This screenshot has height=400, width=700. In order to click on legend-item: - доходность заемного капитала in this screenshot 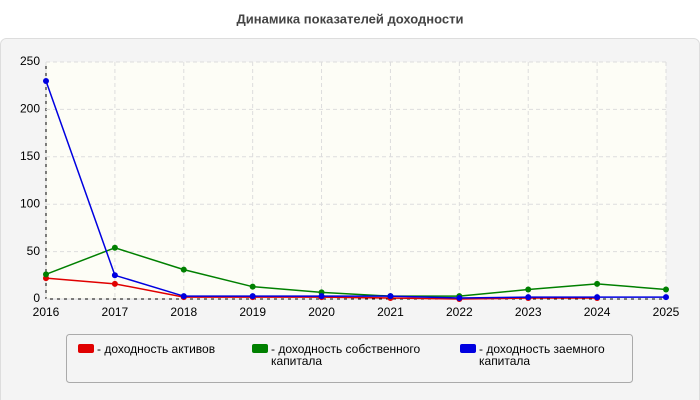, I will do `click(545, 355)`.